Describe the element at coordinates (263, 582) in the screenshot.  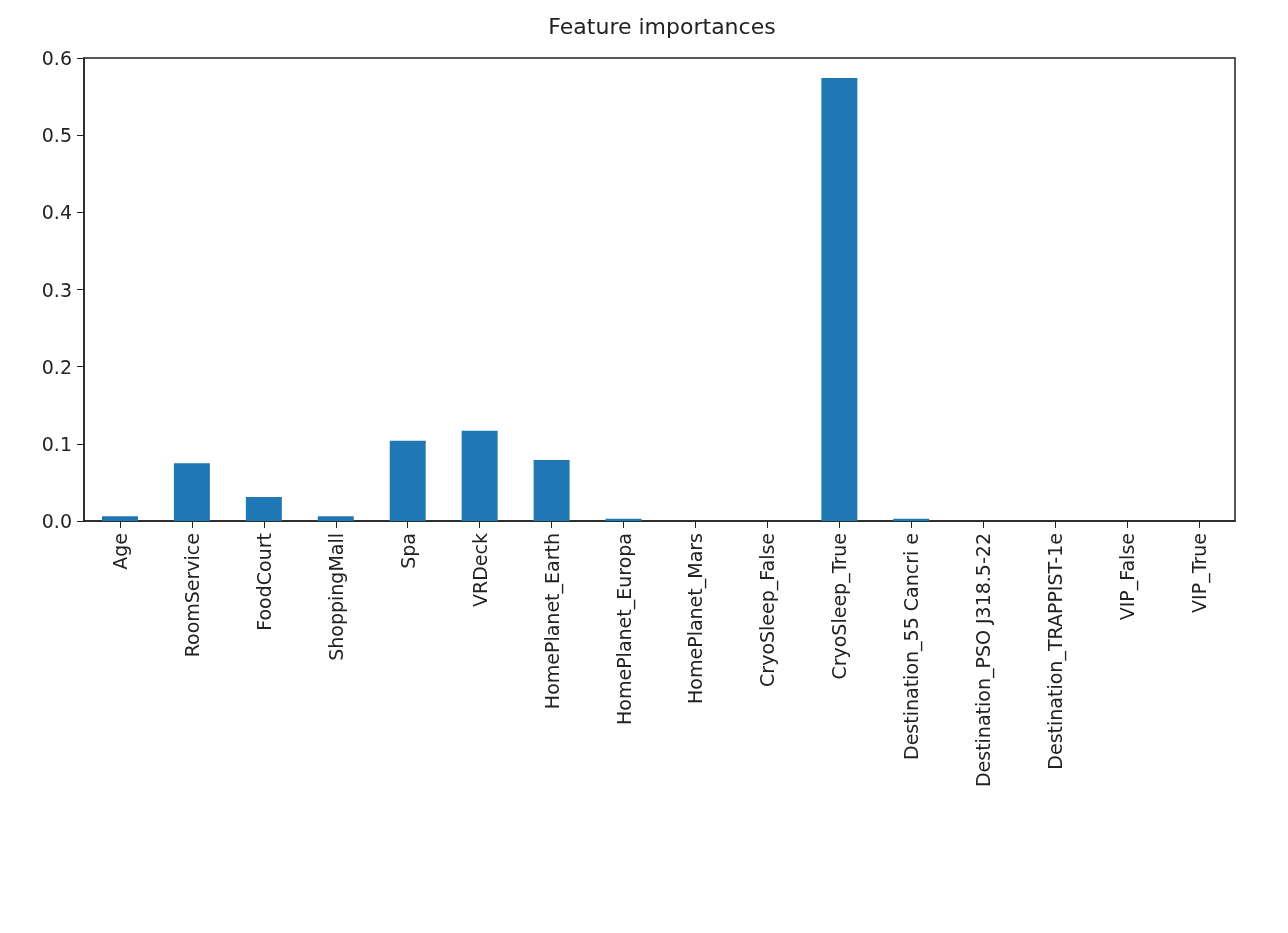
I see `x-tick-label: FoodCourt` at that location.